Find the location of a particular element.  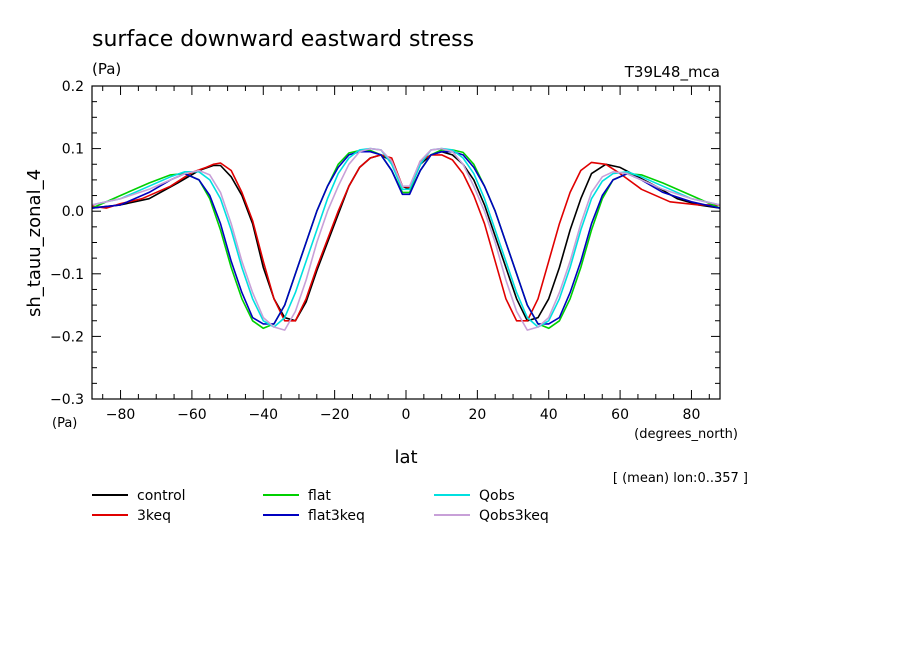

y-tick-label: 0.0 is located at coordinates (73, 212).